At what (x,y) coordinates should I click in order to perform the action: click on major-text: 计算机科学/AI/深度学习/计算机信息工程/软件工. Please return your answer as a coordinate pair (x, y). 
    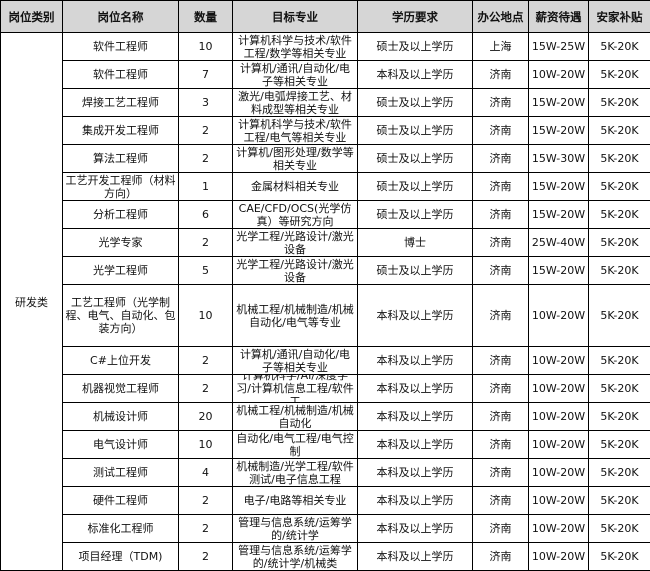
    Looking at the image, I should click on (295, 388).